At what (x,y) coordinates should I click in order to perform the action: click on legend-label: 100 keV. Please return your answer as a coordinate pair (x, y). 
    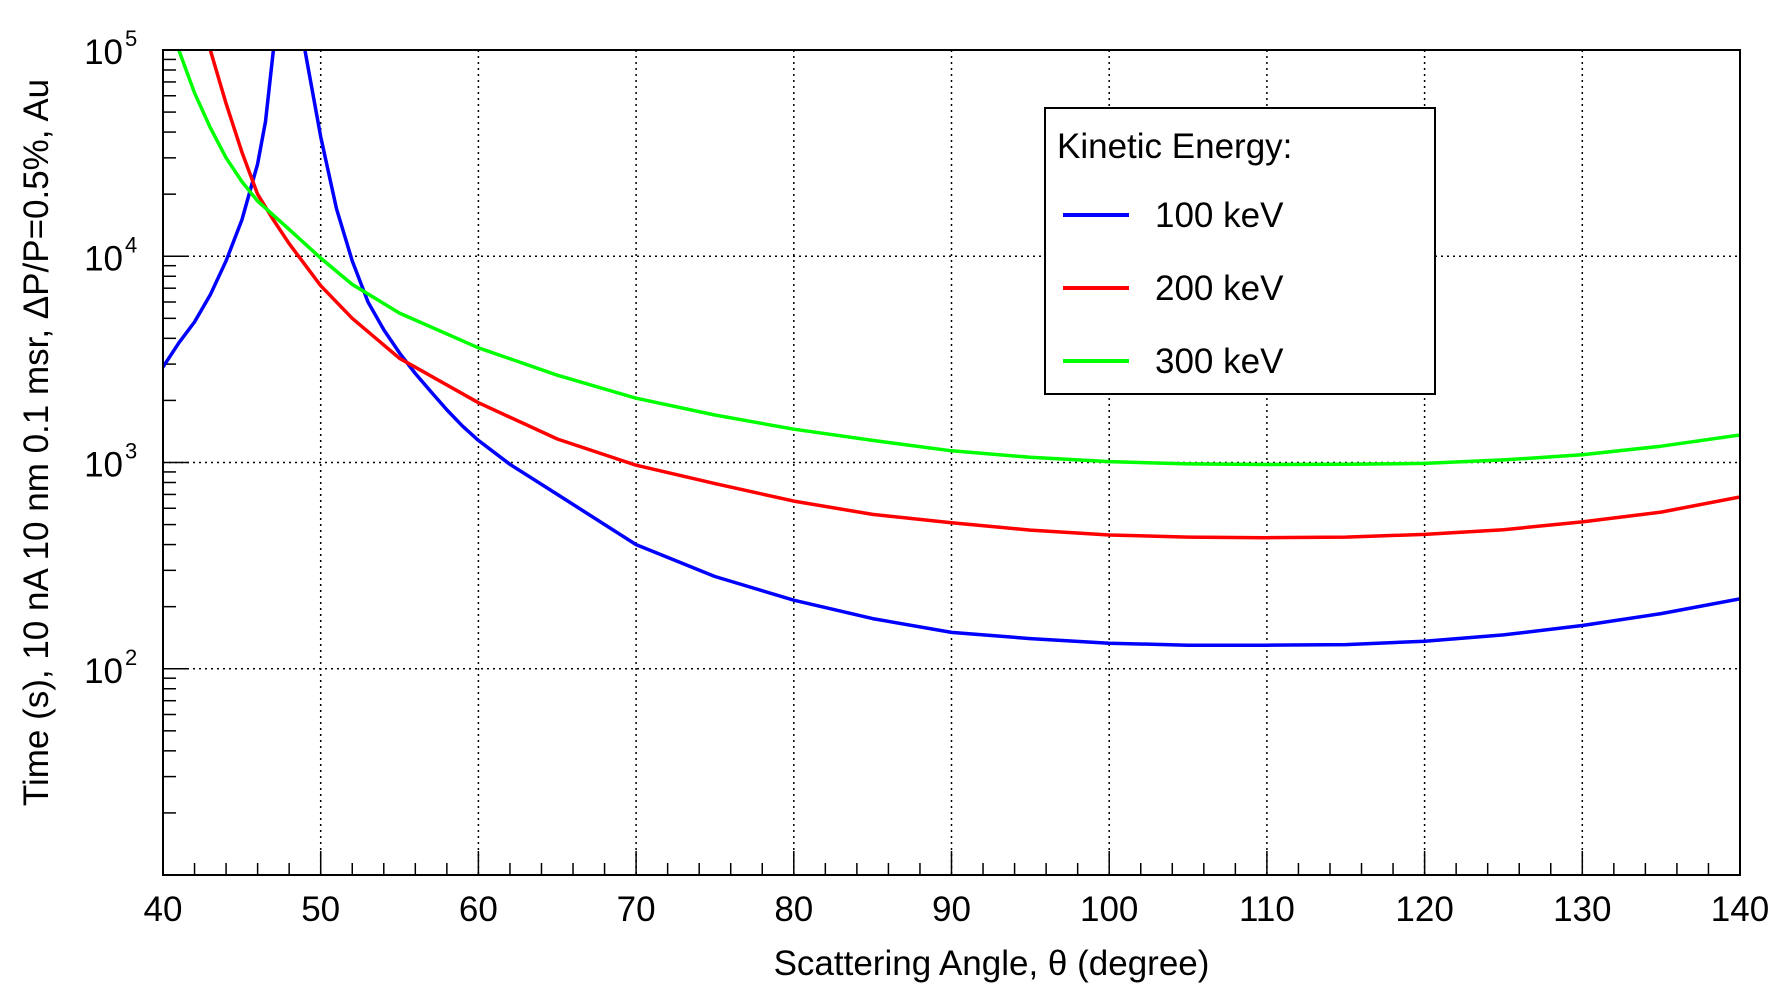
    Looking at the image, I should click on (1219, 215).